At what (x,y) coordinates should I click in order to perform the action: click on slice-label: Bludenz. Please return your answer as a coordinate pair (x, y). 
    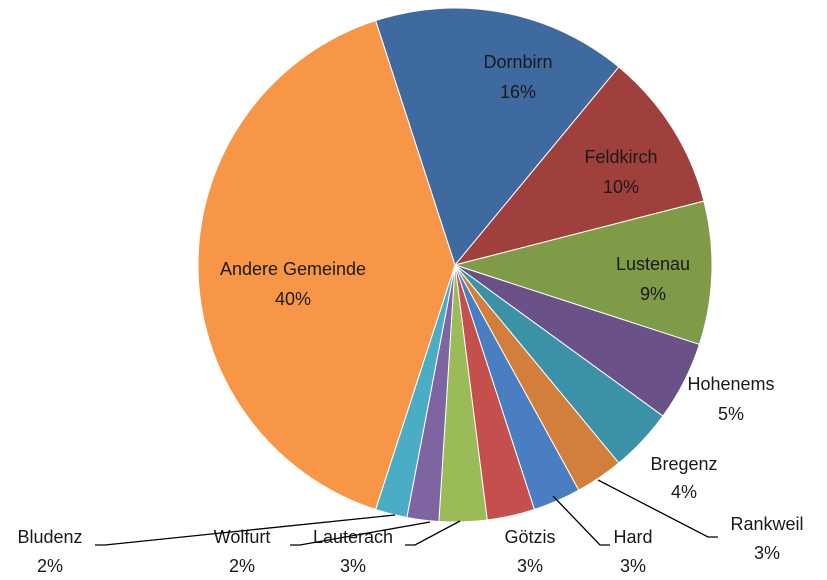
    Looking at the image, I should click on (49, 537).